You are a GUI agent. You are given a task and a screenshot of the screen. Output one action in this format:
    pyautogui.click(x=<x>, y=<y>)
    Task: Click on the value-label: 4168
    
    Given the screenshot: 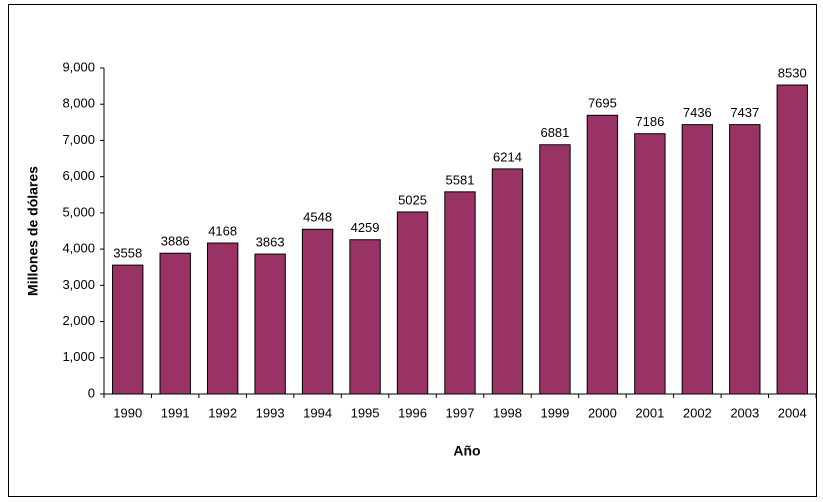 What is the action you would take?
    pyautogui.click(x=222, y=230)
    